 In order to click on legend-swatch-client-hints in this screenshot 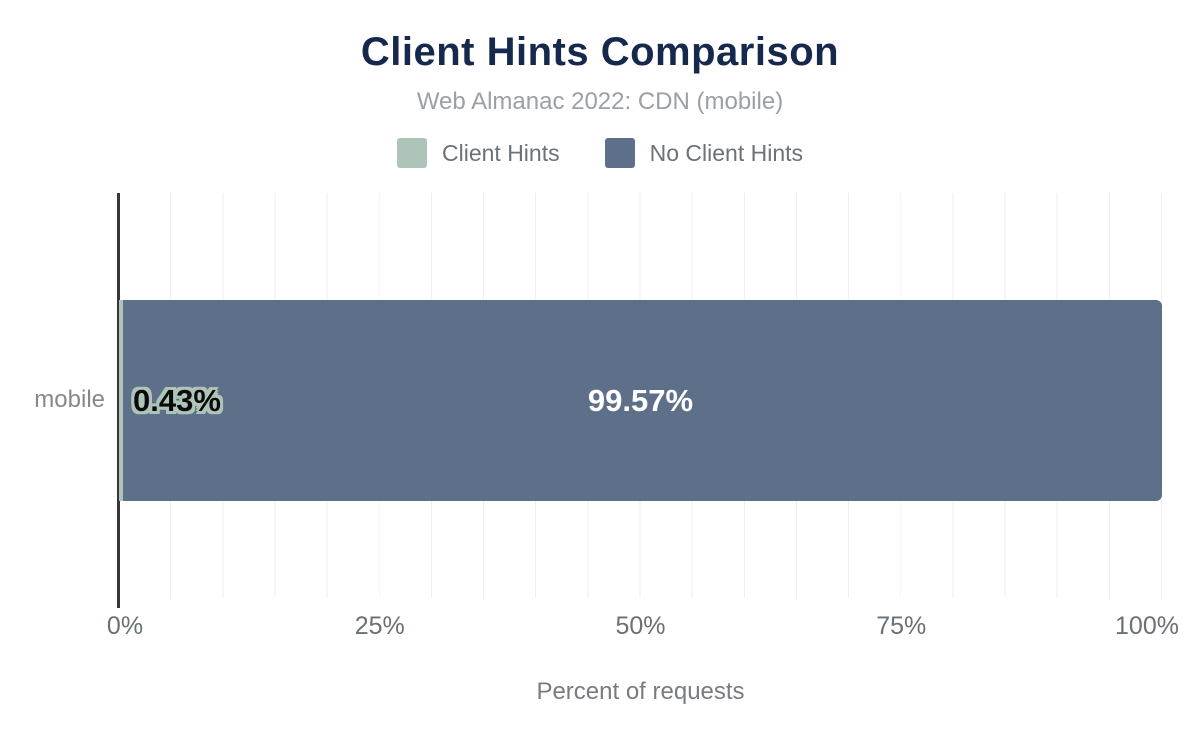, I will do `click(412, 153)`.